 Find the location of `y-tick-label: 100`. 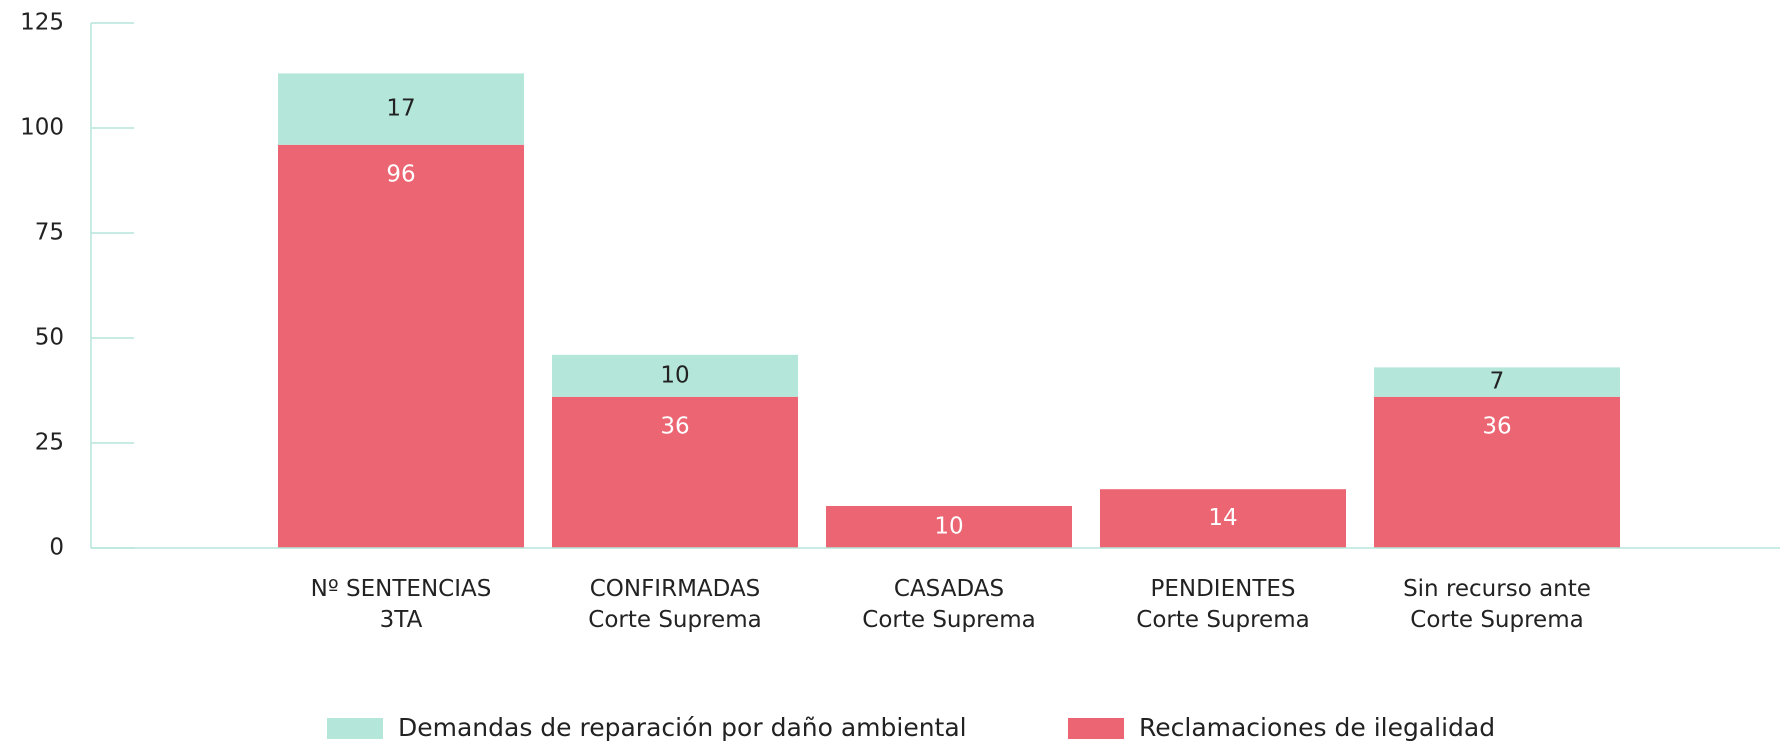

y-tick-label: 100 is located at coordinates (42, 128).